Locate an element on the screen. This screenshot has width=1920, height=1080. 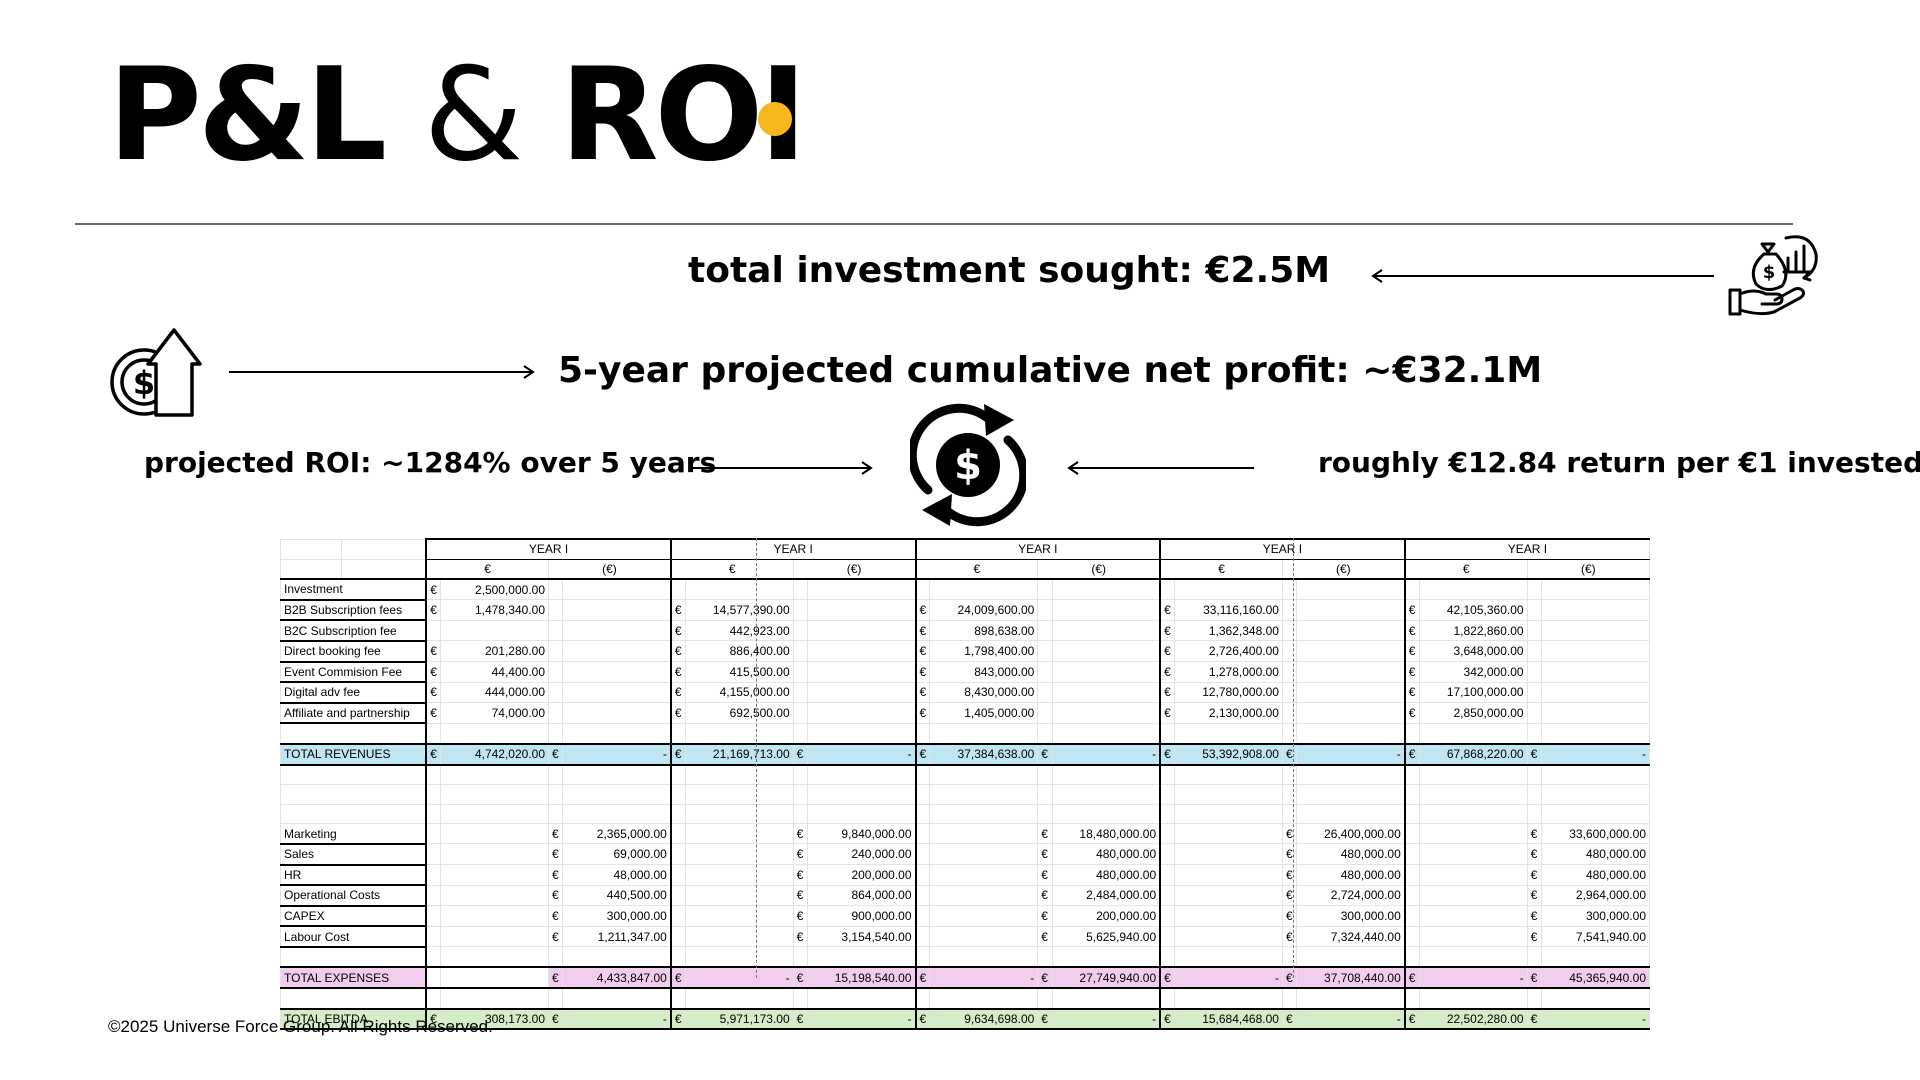
row-label: Event Commision Fee is located at coordinates (354, 672).